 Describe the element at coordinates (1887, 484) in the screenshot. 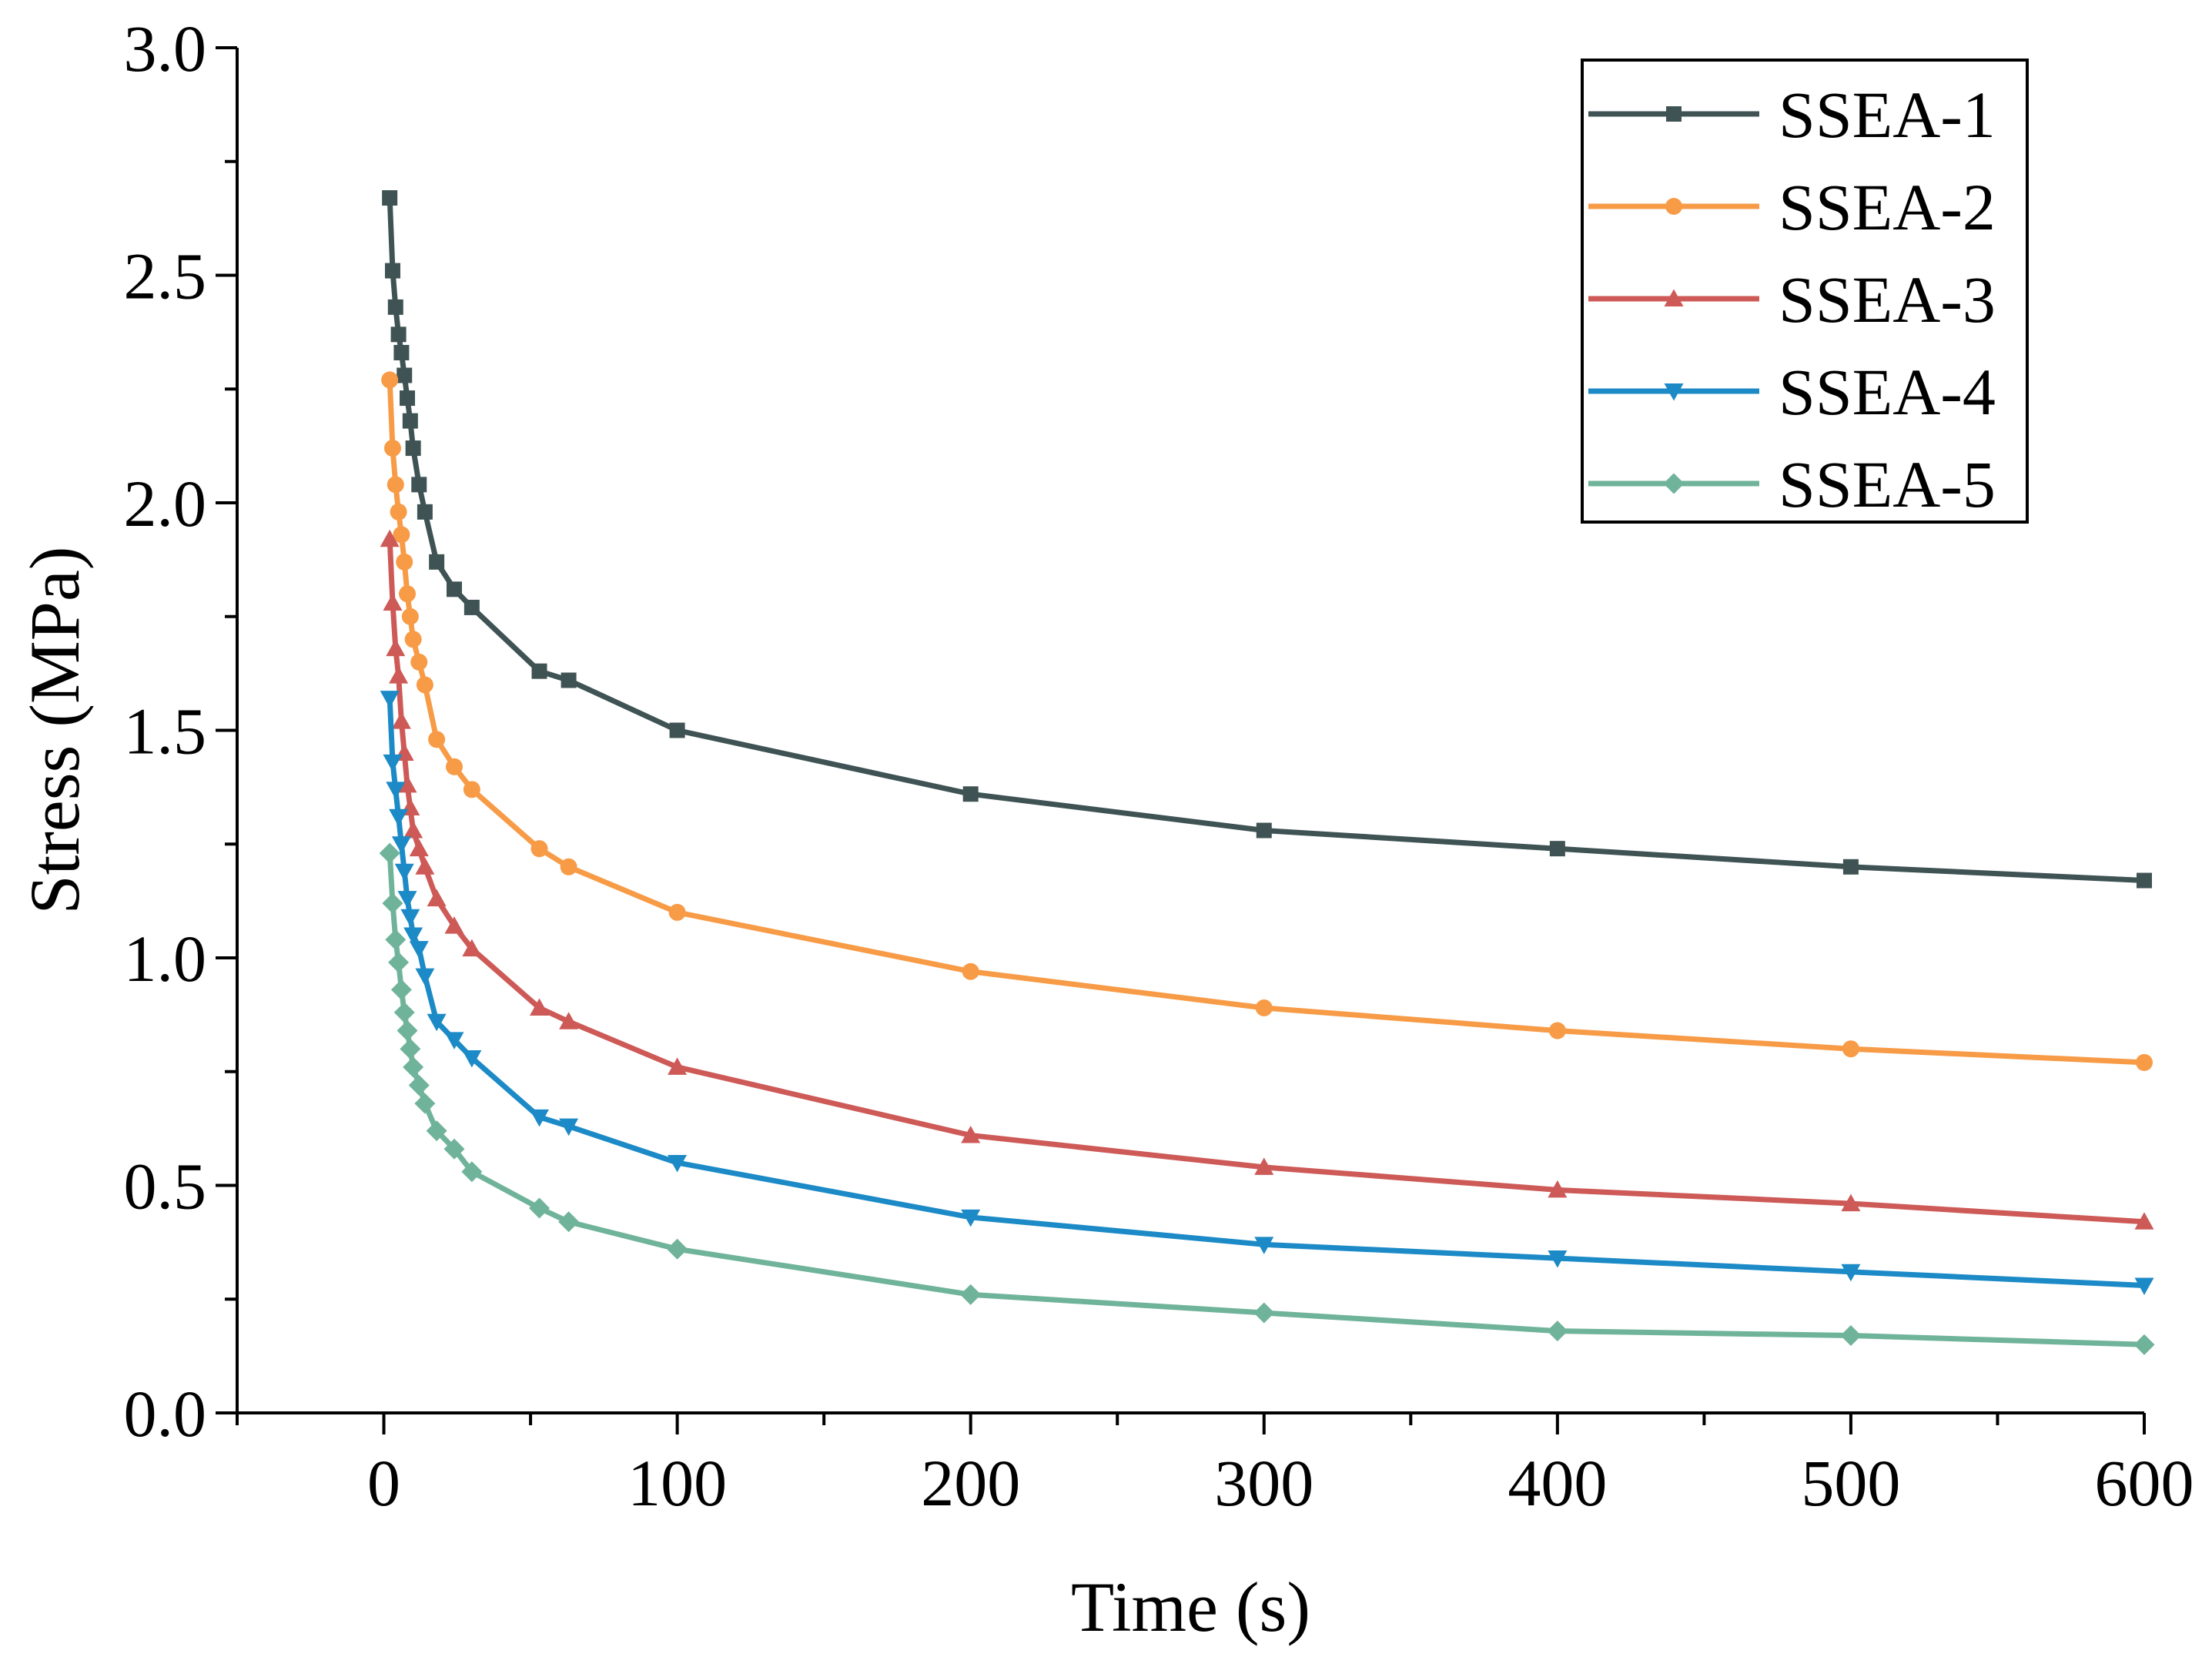

I see `legend-label: SSEA-5` at that location.